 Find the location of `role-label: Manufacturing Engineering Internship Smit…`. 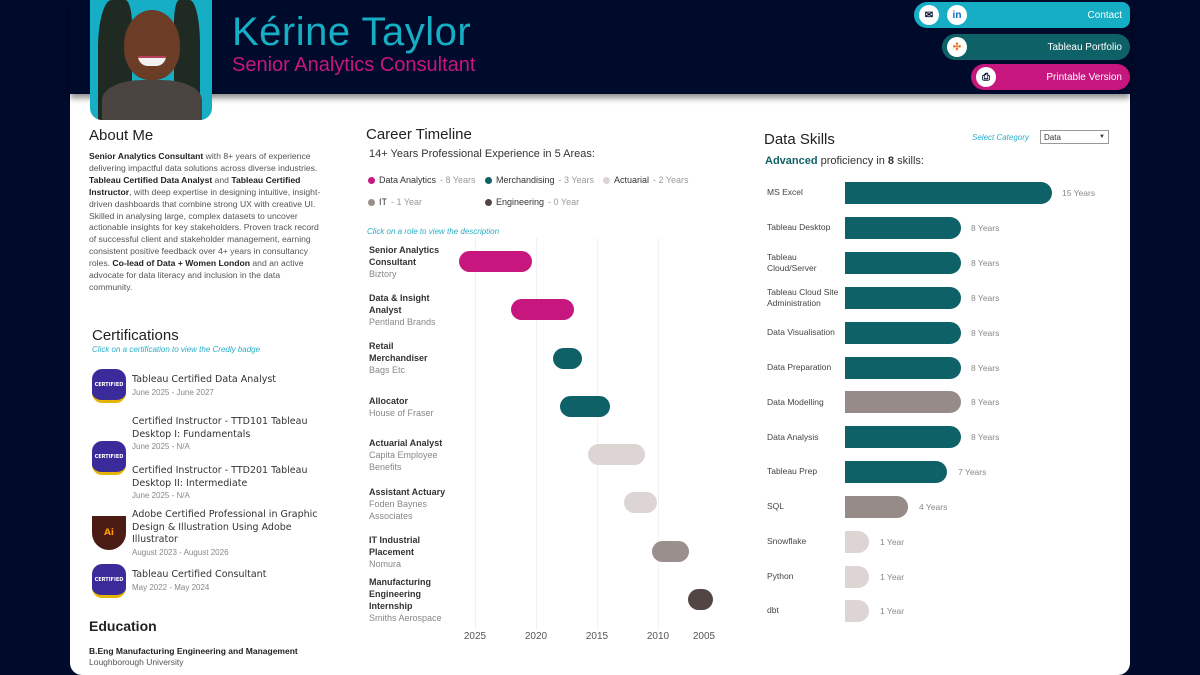

role-label: Manufacturing Engineering Internship Smit… is located at coordinates (405, 600).